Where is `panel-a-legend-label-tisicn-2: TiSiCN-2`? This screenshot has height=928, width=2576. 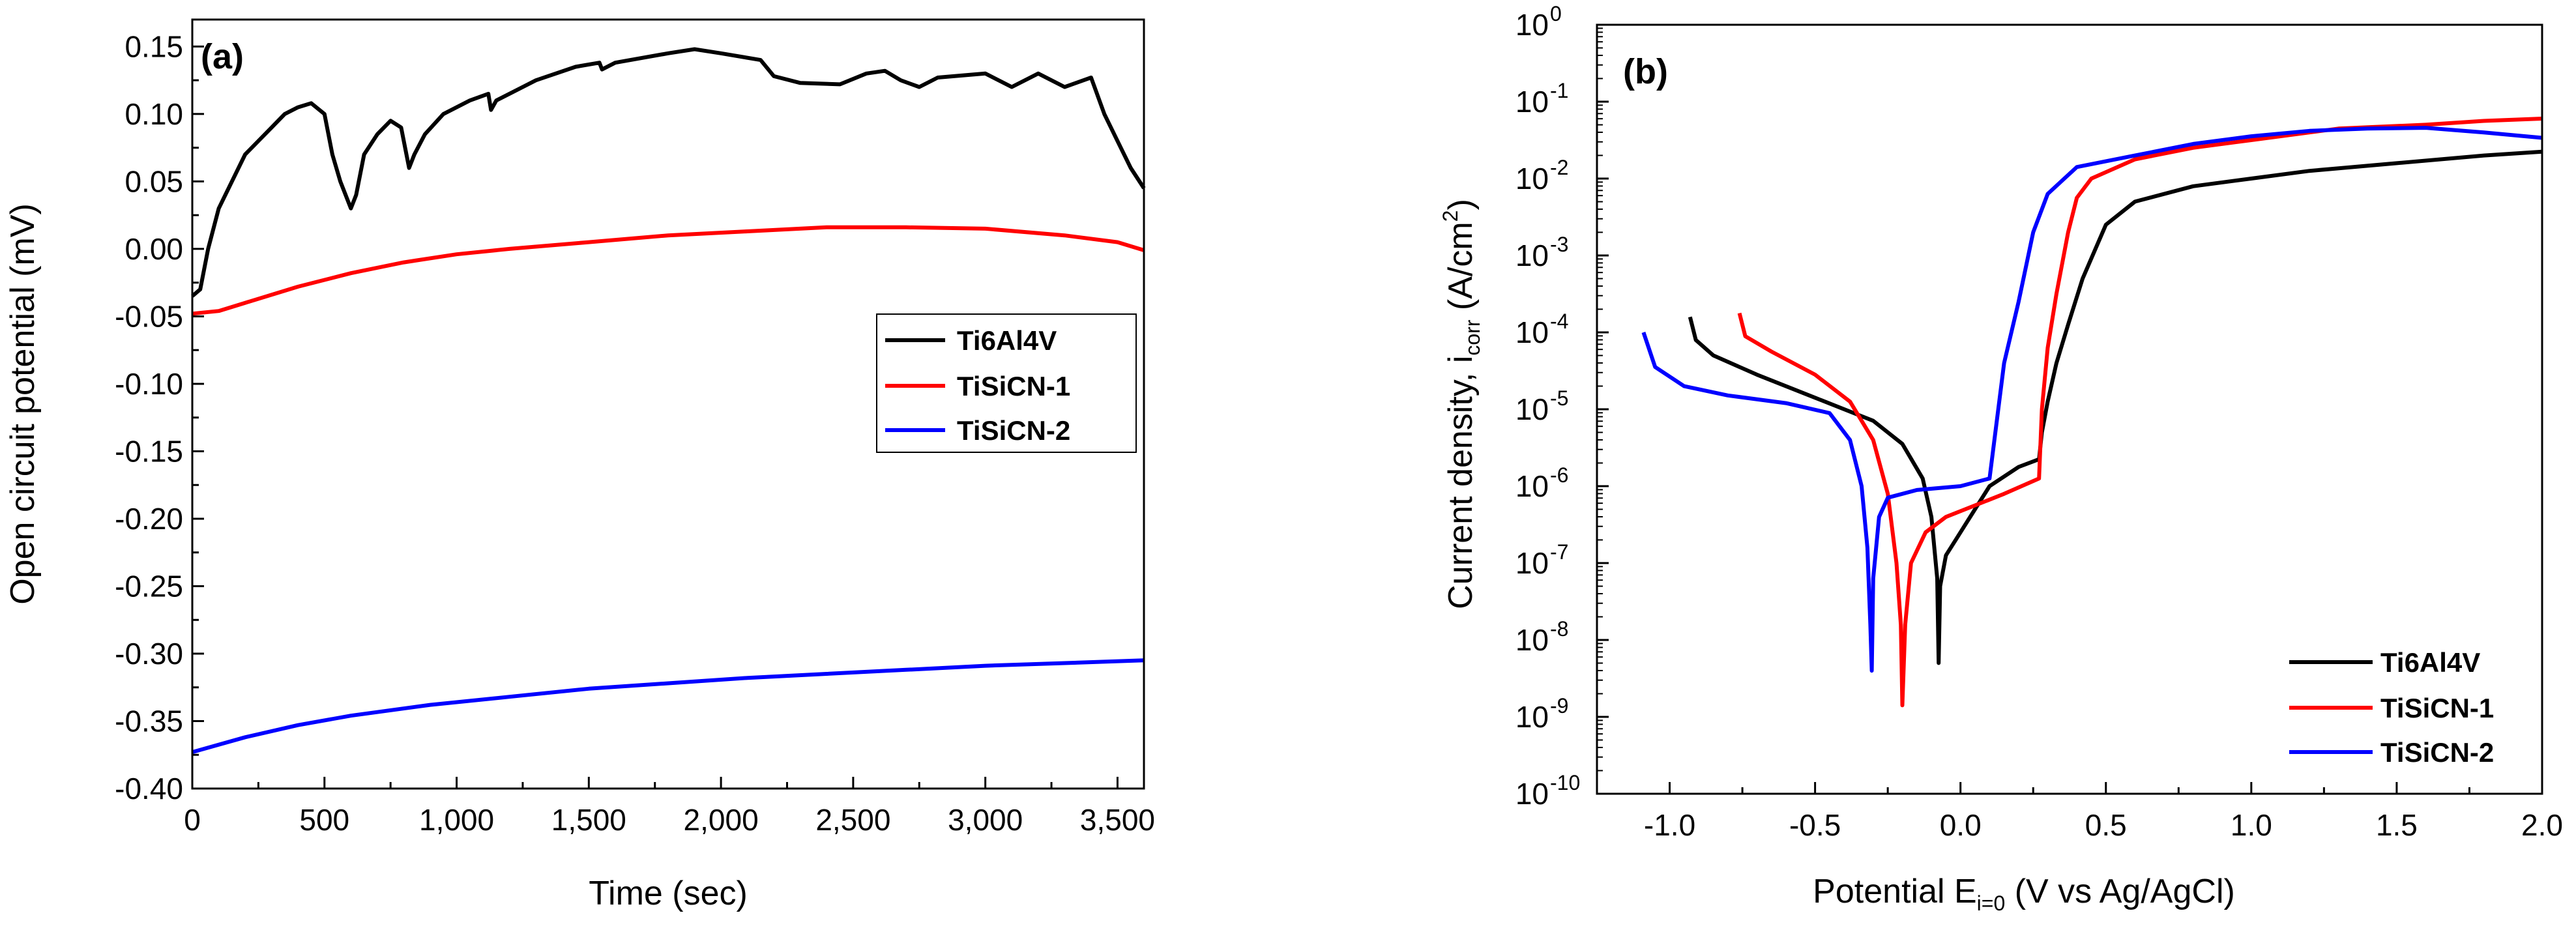 panel-a-legend-label-tisicn-2: TiSiCN-2 is located at coordinates (1013, 431).